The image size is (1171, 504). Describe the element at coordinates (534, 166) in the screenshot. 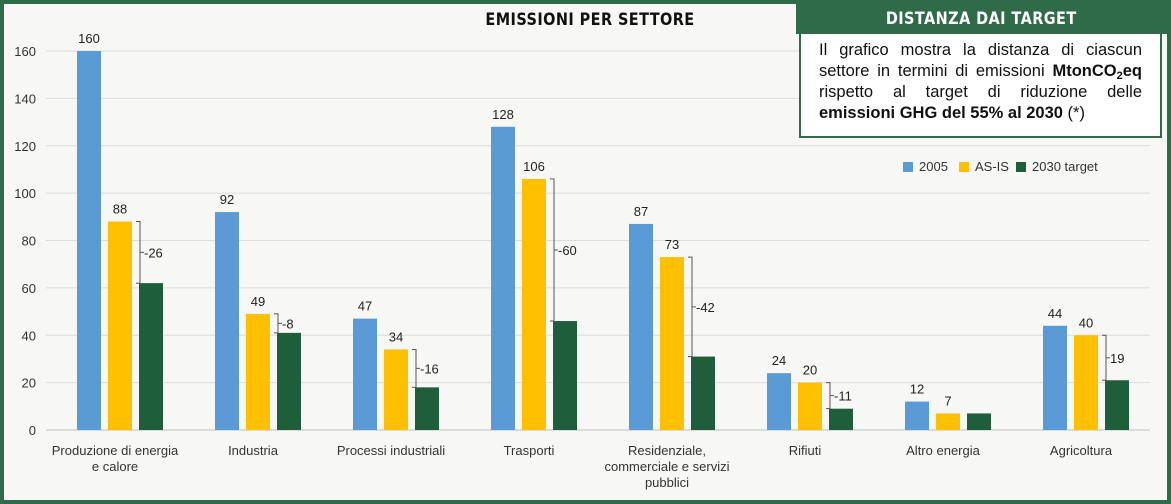

I see `data-label: 106` at that location.